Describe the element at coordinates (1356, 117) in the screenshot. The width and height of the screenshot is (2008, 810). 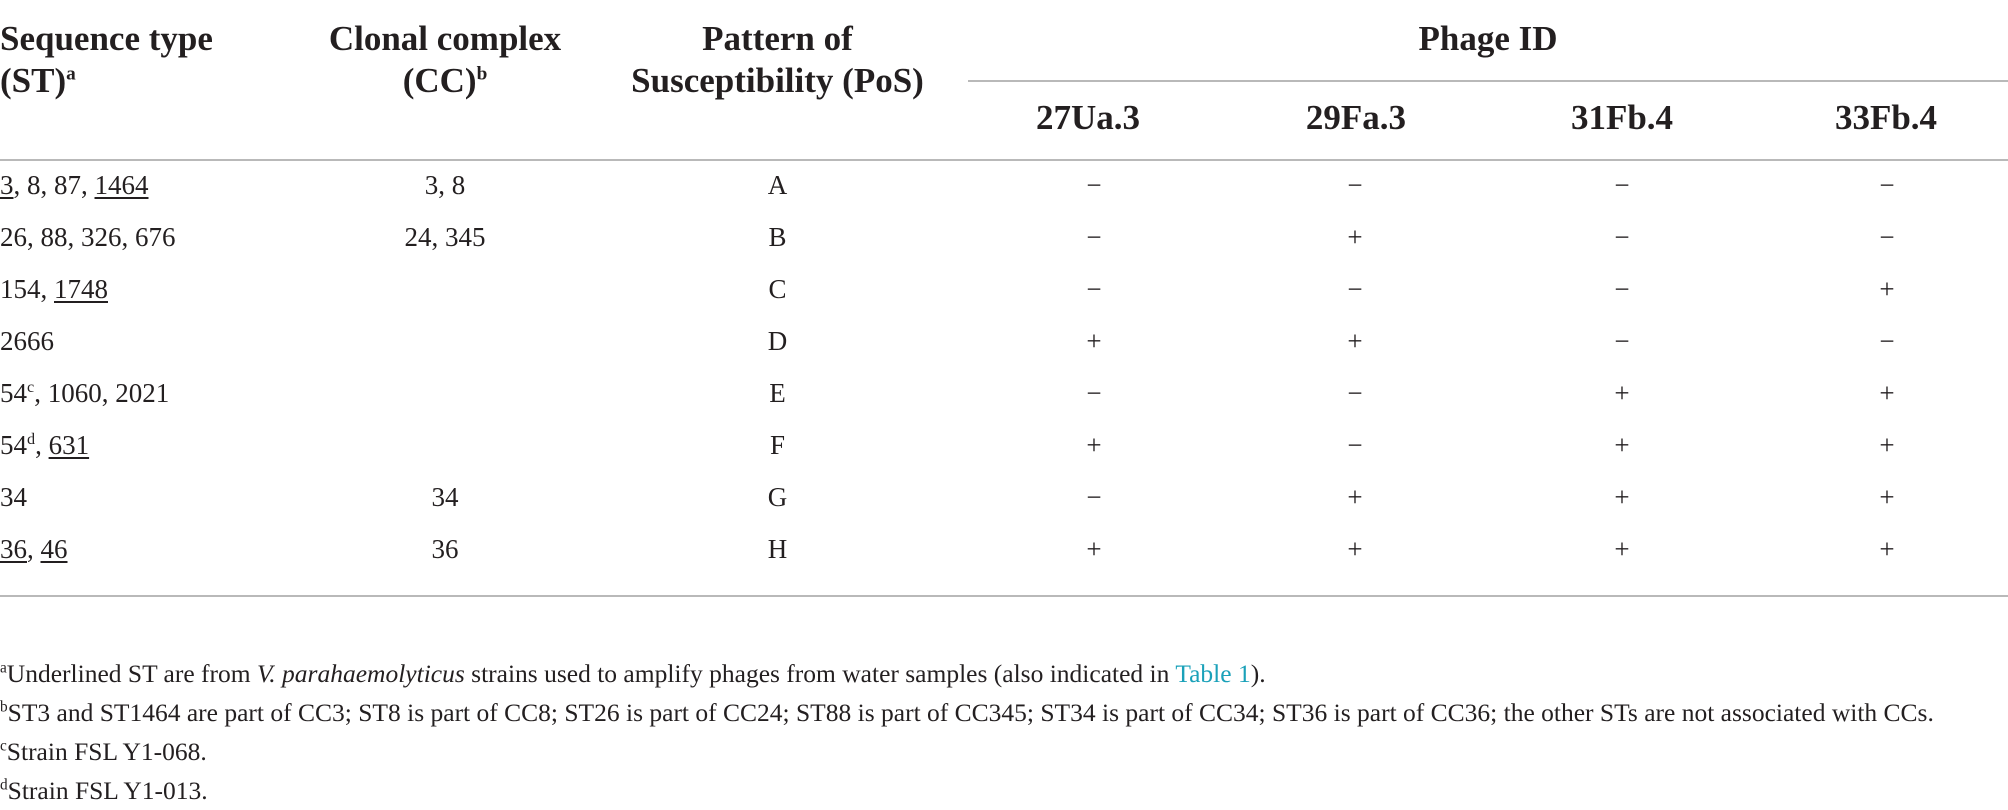
I see `header-phage-2: 29Fa.3` at that location.